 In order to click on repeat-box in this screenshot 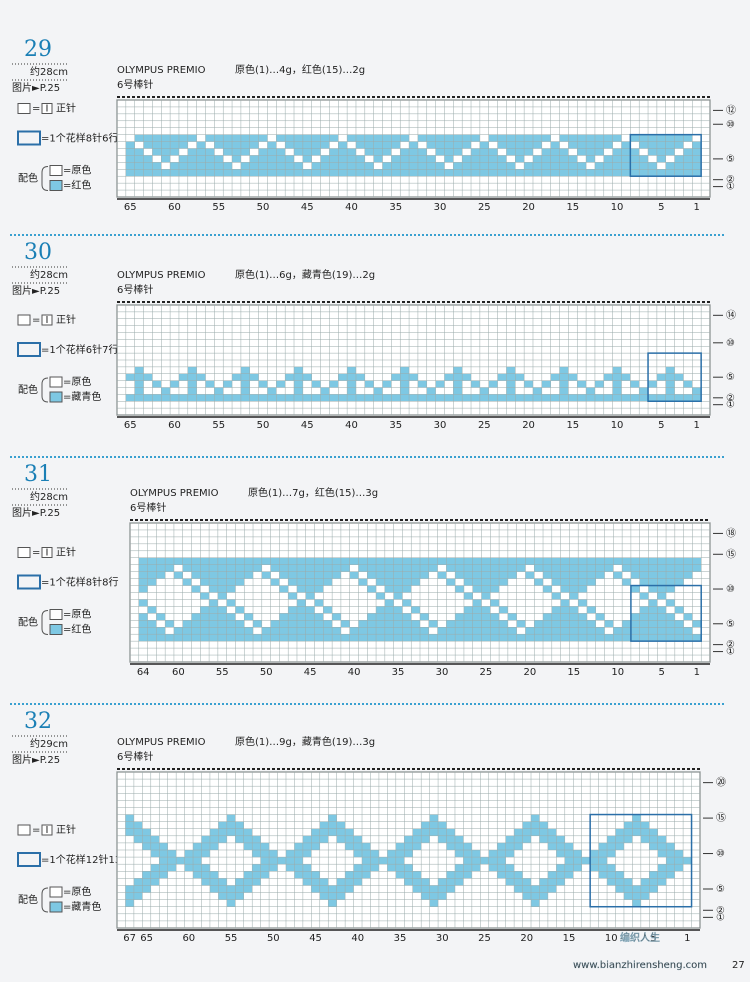, I will do `click(665, 155)`.